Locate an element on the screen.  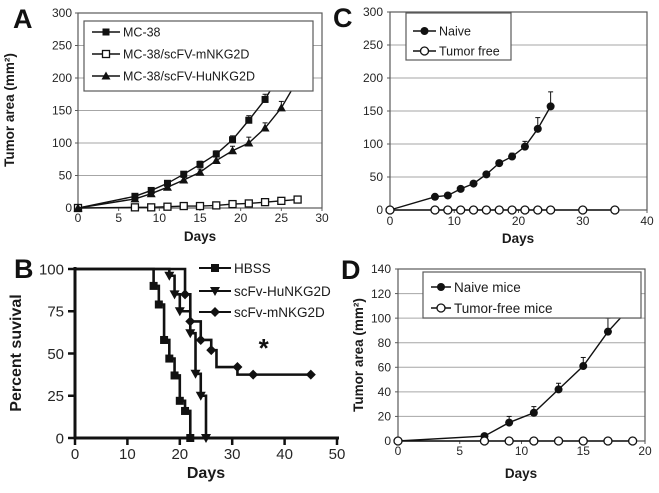
svg-text: scFv-HuNKG2D is located at coordinates (282, 291).